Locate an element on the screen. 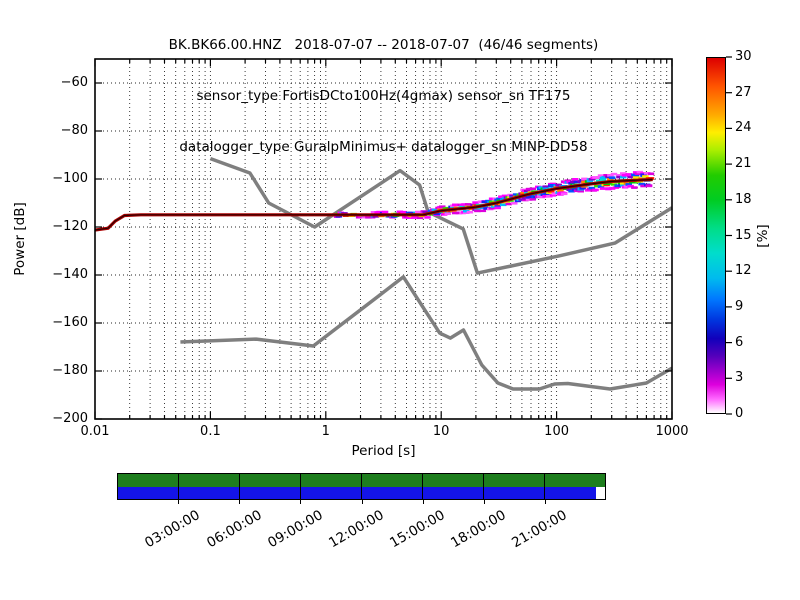 The height and width of the screenshot is (600, 800). colorbar-tick-label: 30 is located at coordinates (743, 56).